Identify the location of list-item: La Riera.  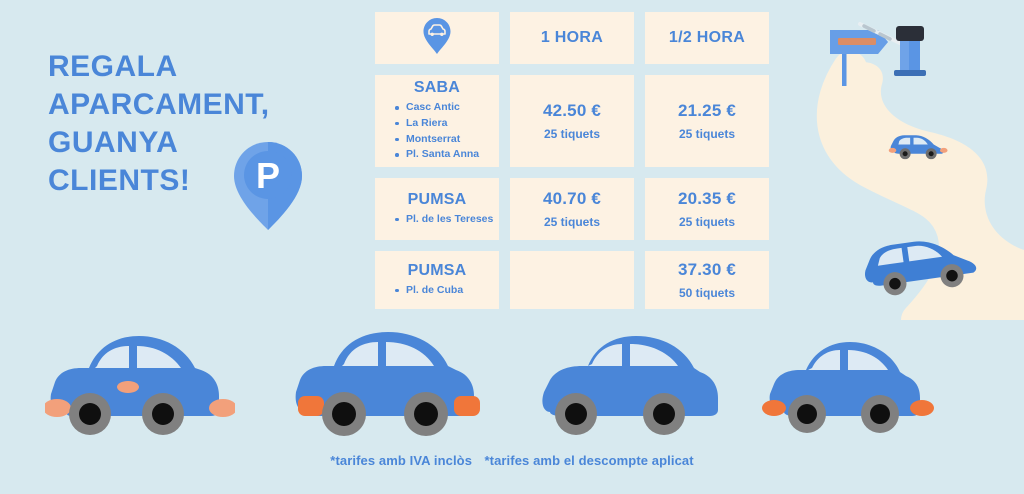
(437, 124).